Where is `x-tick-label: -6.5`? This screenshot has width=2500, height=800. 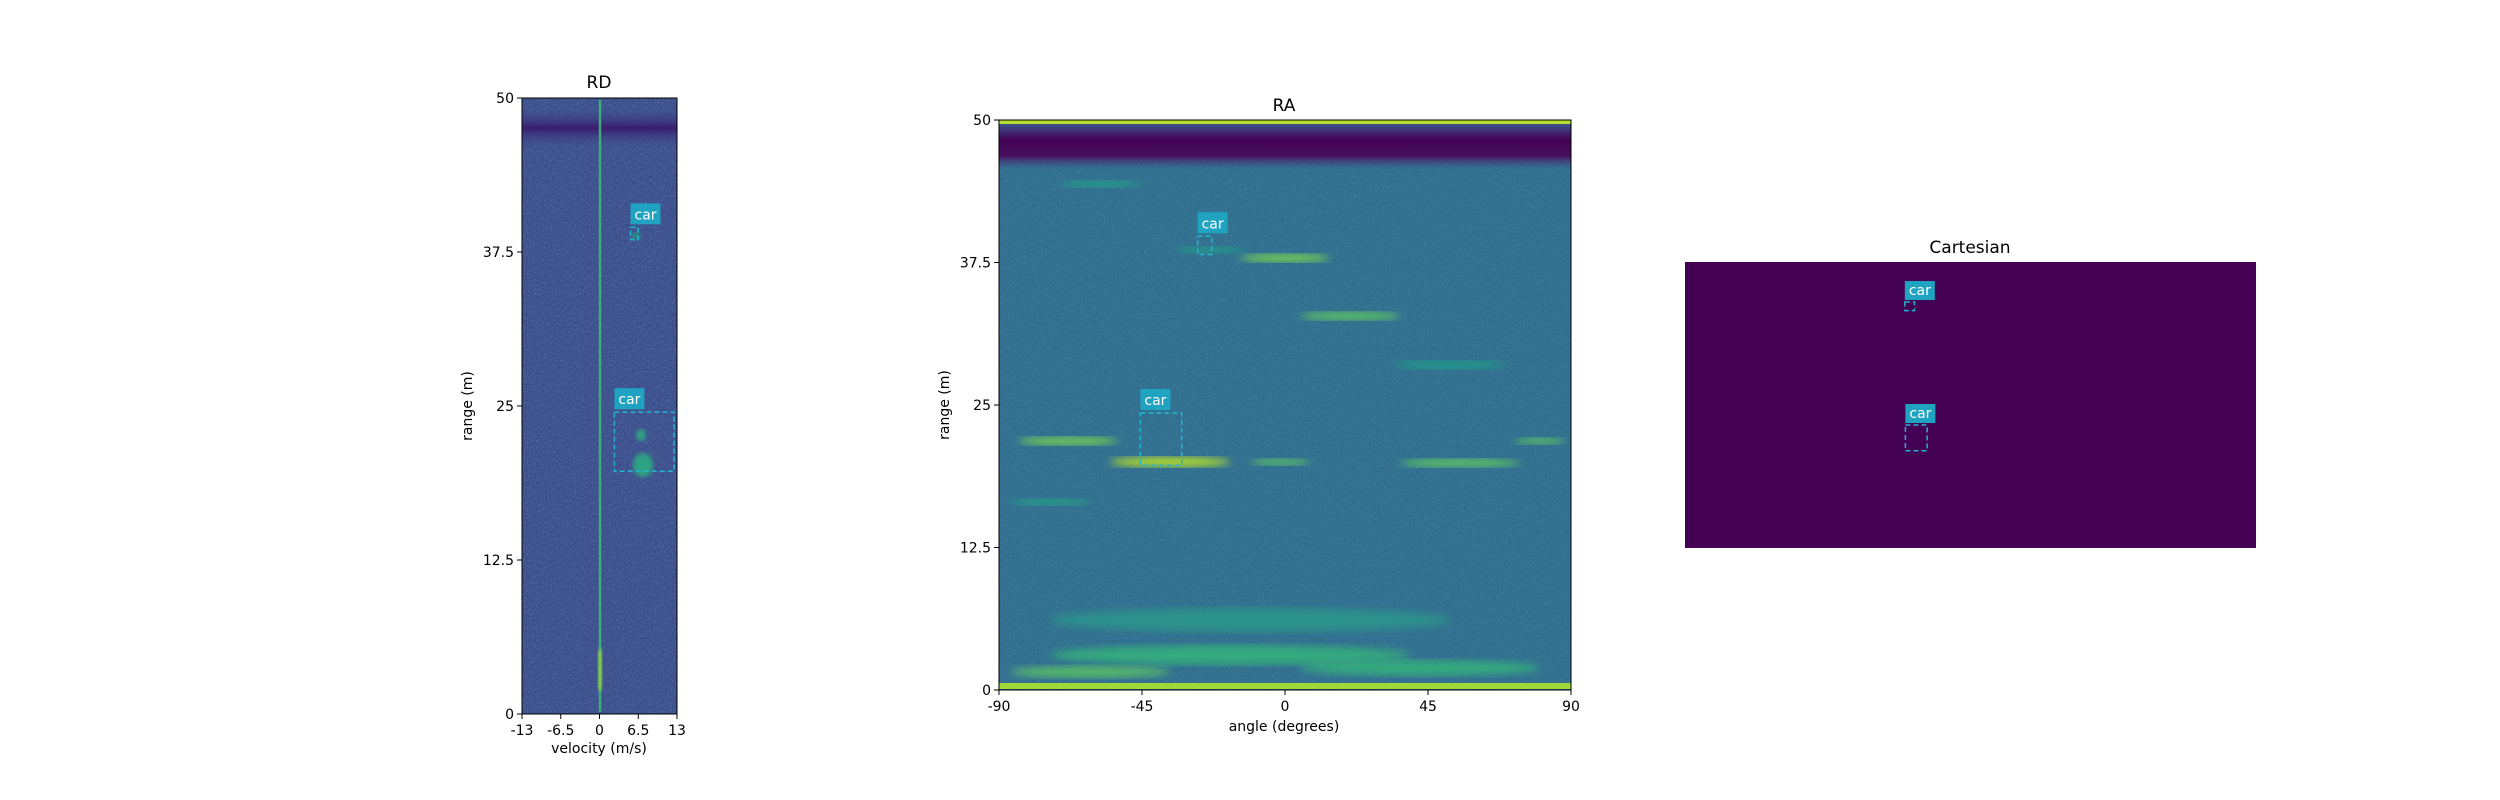 x-tick-label: -6.5 is located at coordinates (560, 731).